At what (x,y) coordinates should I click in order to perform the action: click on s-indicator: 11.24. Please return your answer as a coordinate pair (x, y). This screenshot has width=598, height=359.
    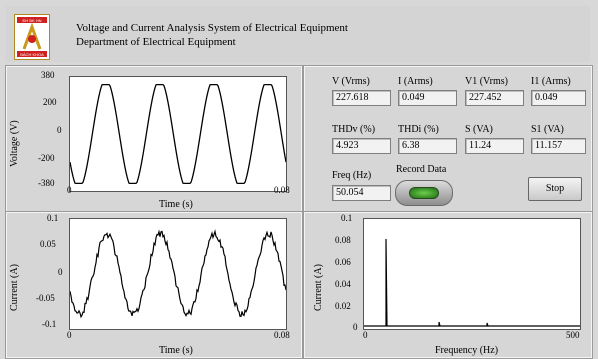
    Looking at the image, I should click on (494, 146).